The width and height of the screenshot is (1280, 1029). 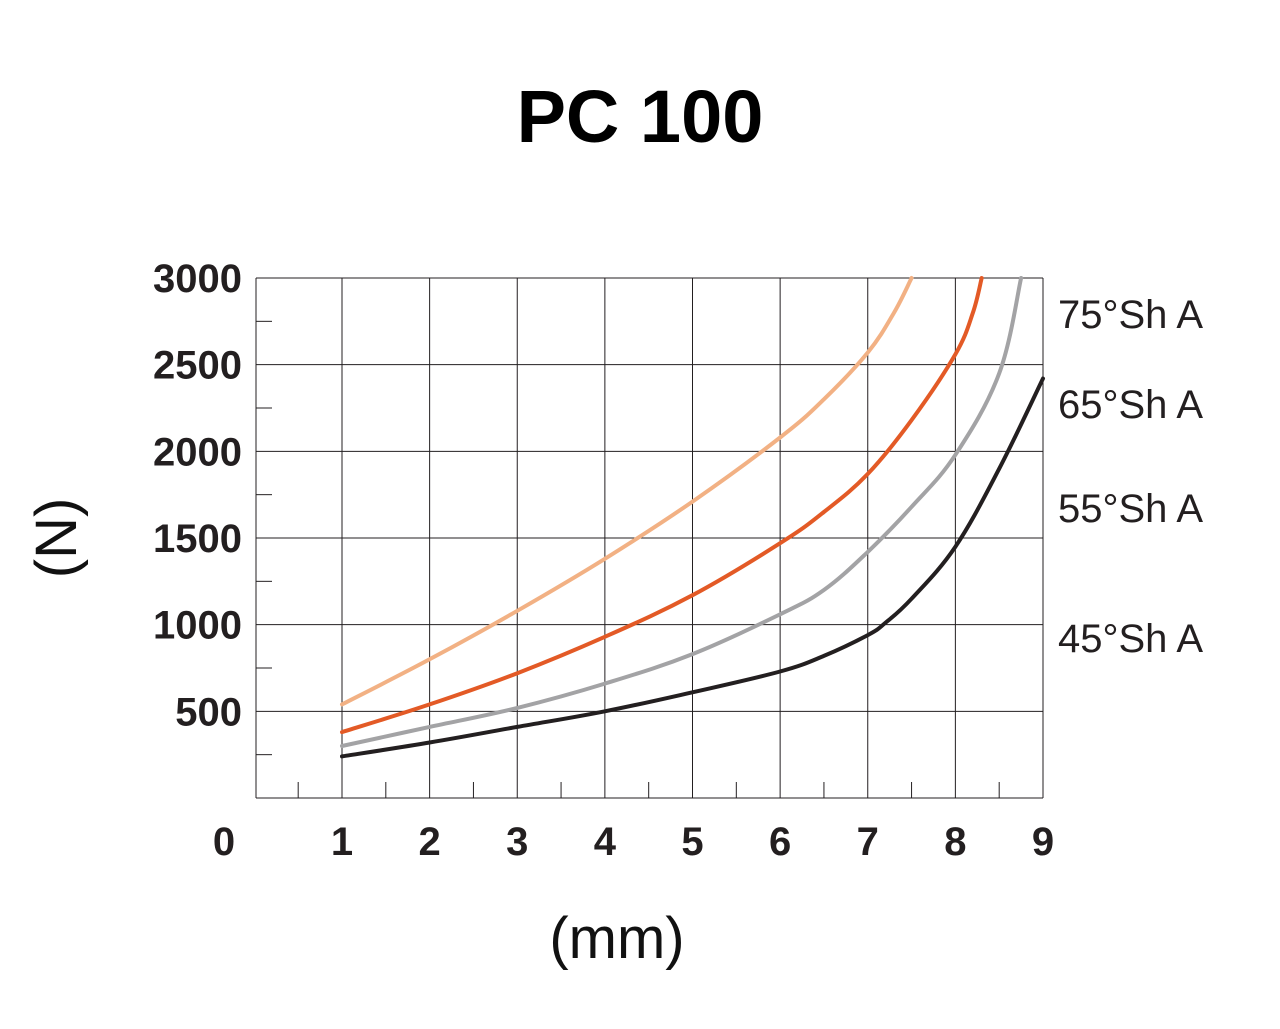 What do you see at coordinates (605, 842) in the screenshot?
I see `x-tick-label: 4` at bounding box center [605, 842].